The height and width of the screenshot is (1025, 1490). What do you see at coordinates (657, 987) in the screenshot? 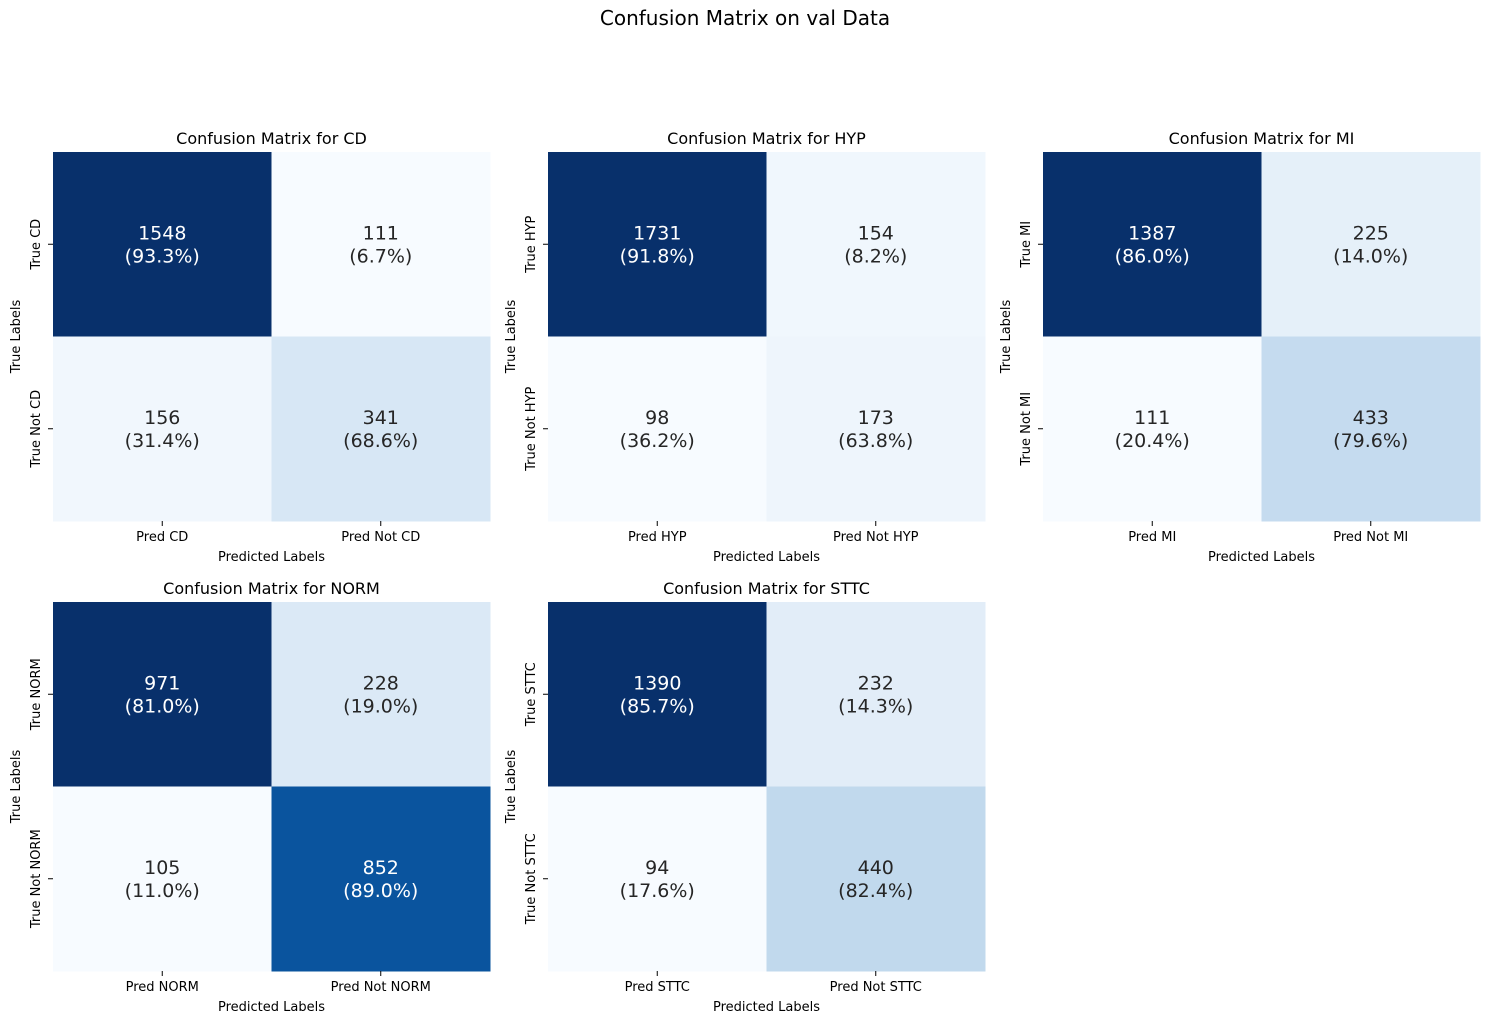
I see `x-tick-label: Pred STTC` at bounding box center [657, 987].